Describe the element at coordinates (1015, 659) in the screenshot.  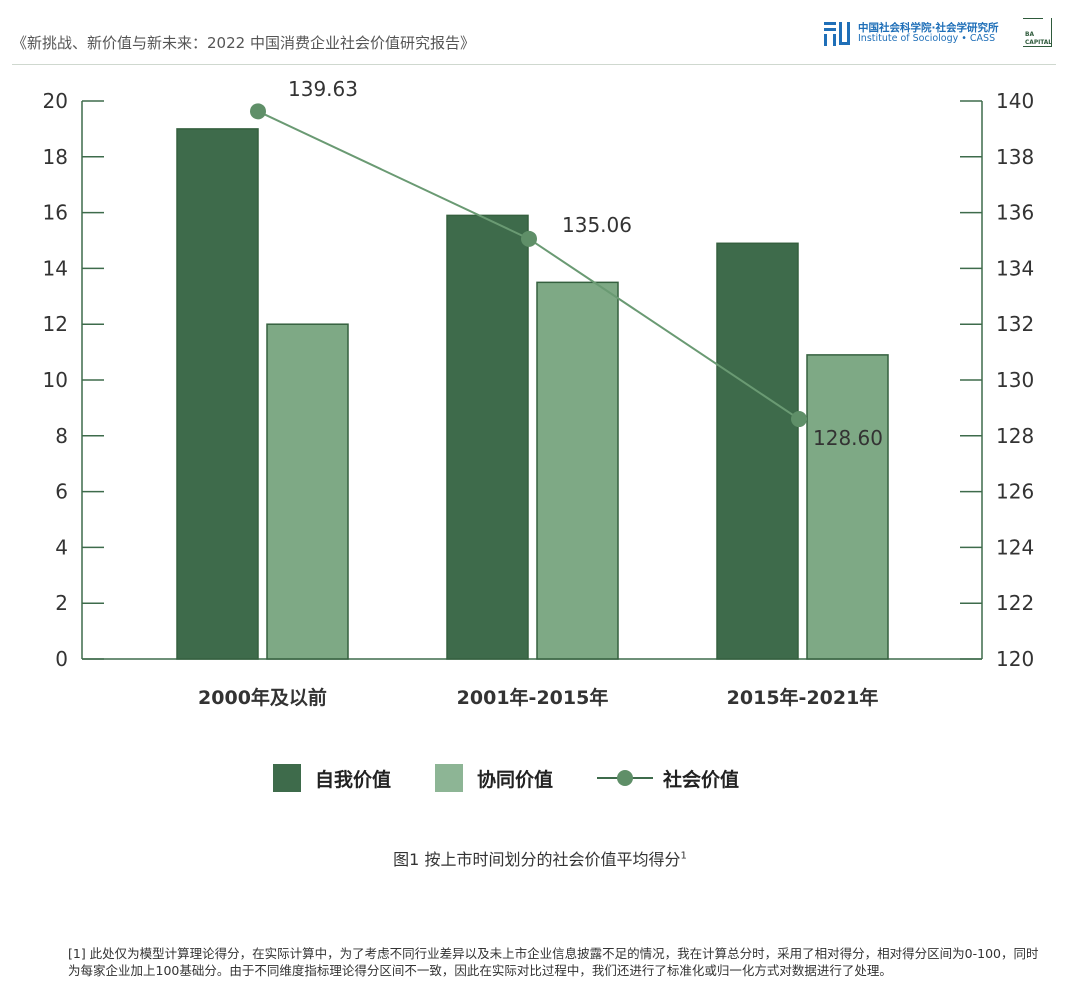
I see `y-right-tick-label: 120` at that location.